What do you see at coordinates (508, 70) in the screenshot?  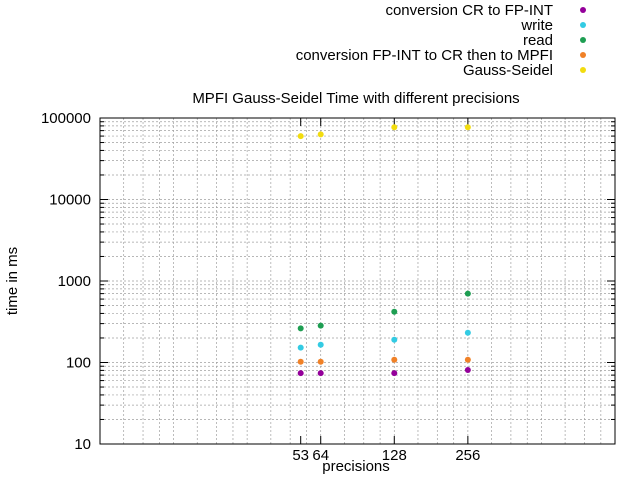 I see `legend-label: Gauss-Seidel` at bounding box center [508, 70].